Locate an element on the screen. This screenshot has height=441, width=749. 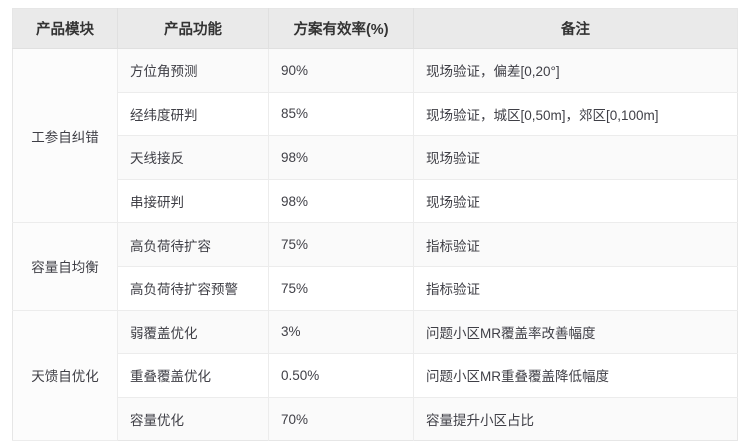
function-cell: 方位角预测 is located at coordinates (193, 70).